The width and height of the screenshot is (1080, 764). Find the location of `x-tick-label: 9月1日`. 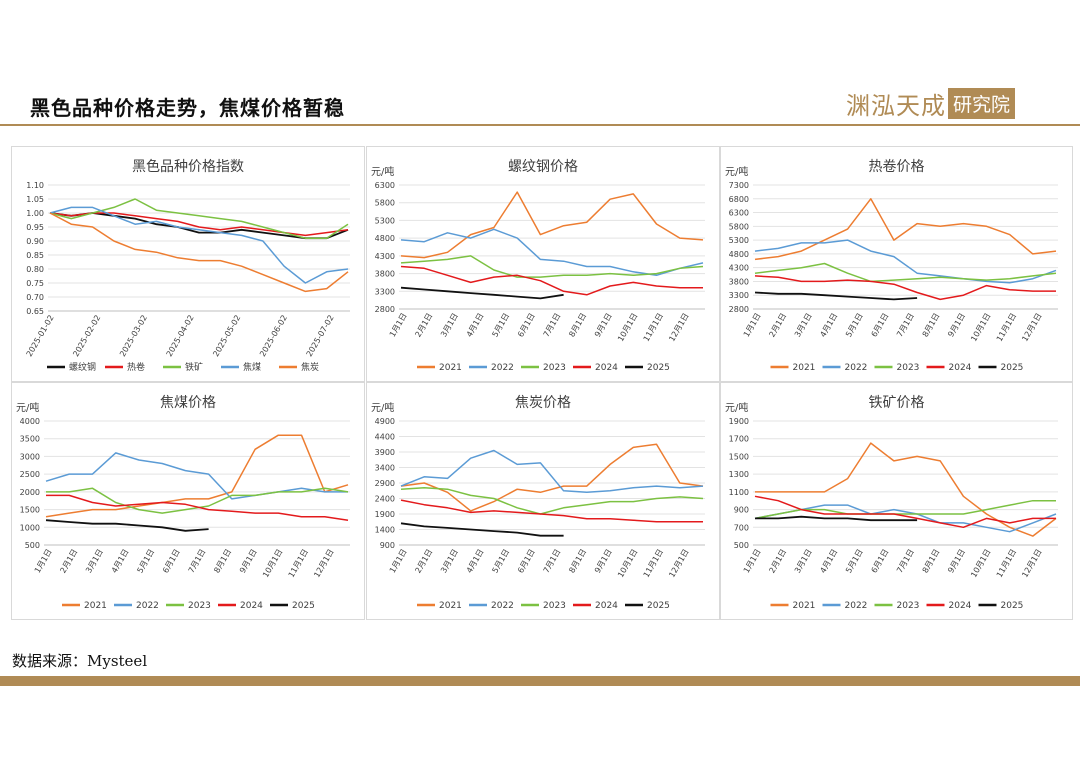

x-tick-label: 9月1日 is located at coordinates (248, 561).